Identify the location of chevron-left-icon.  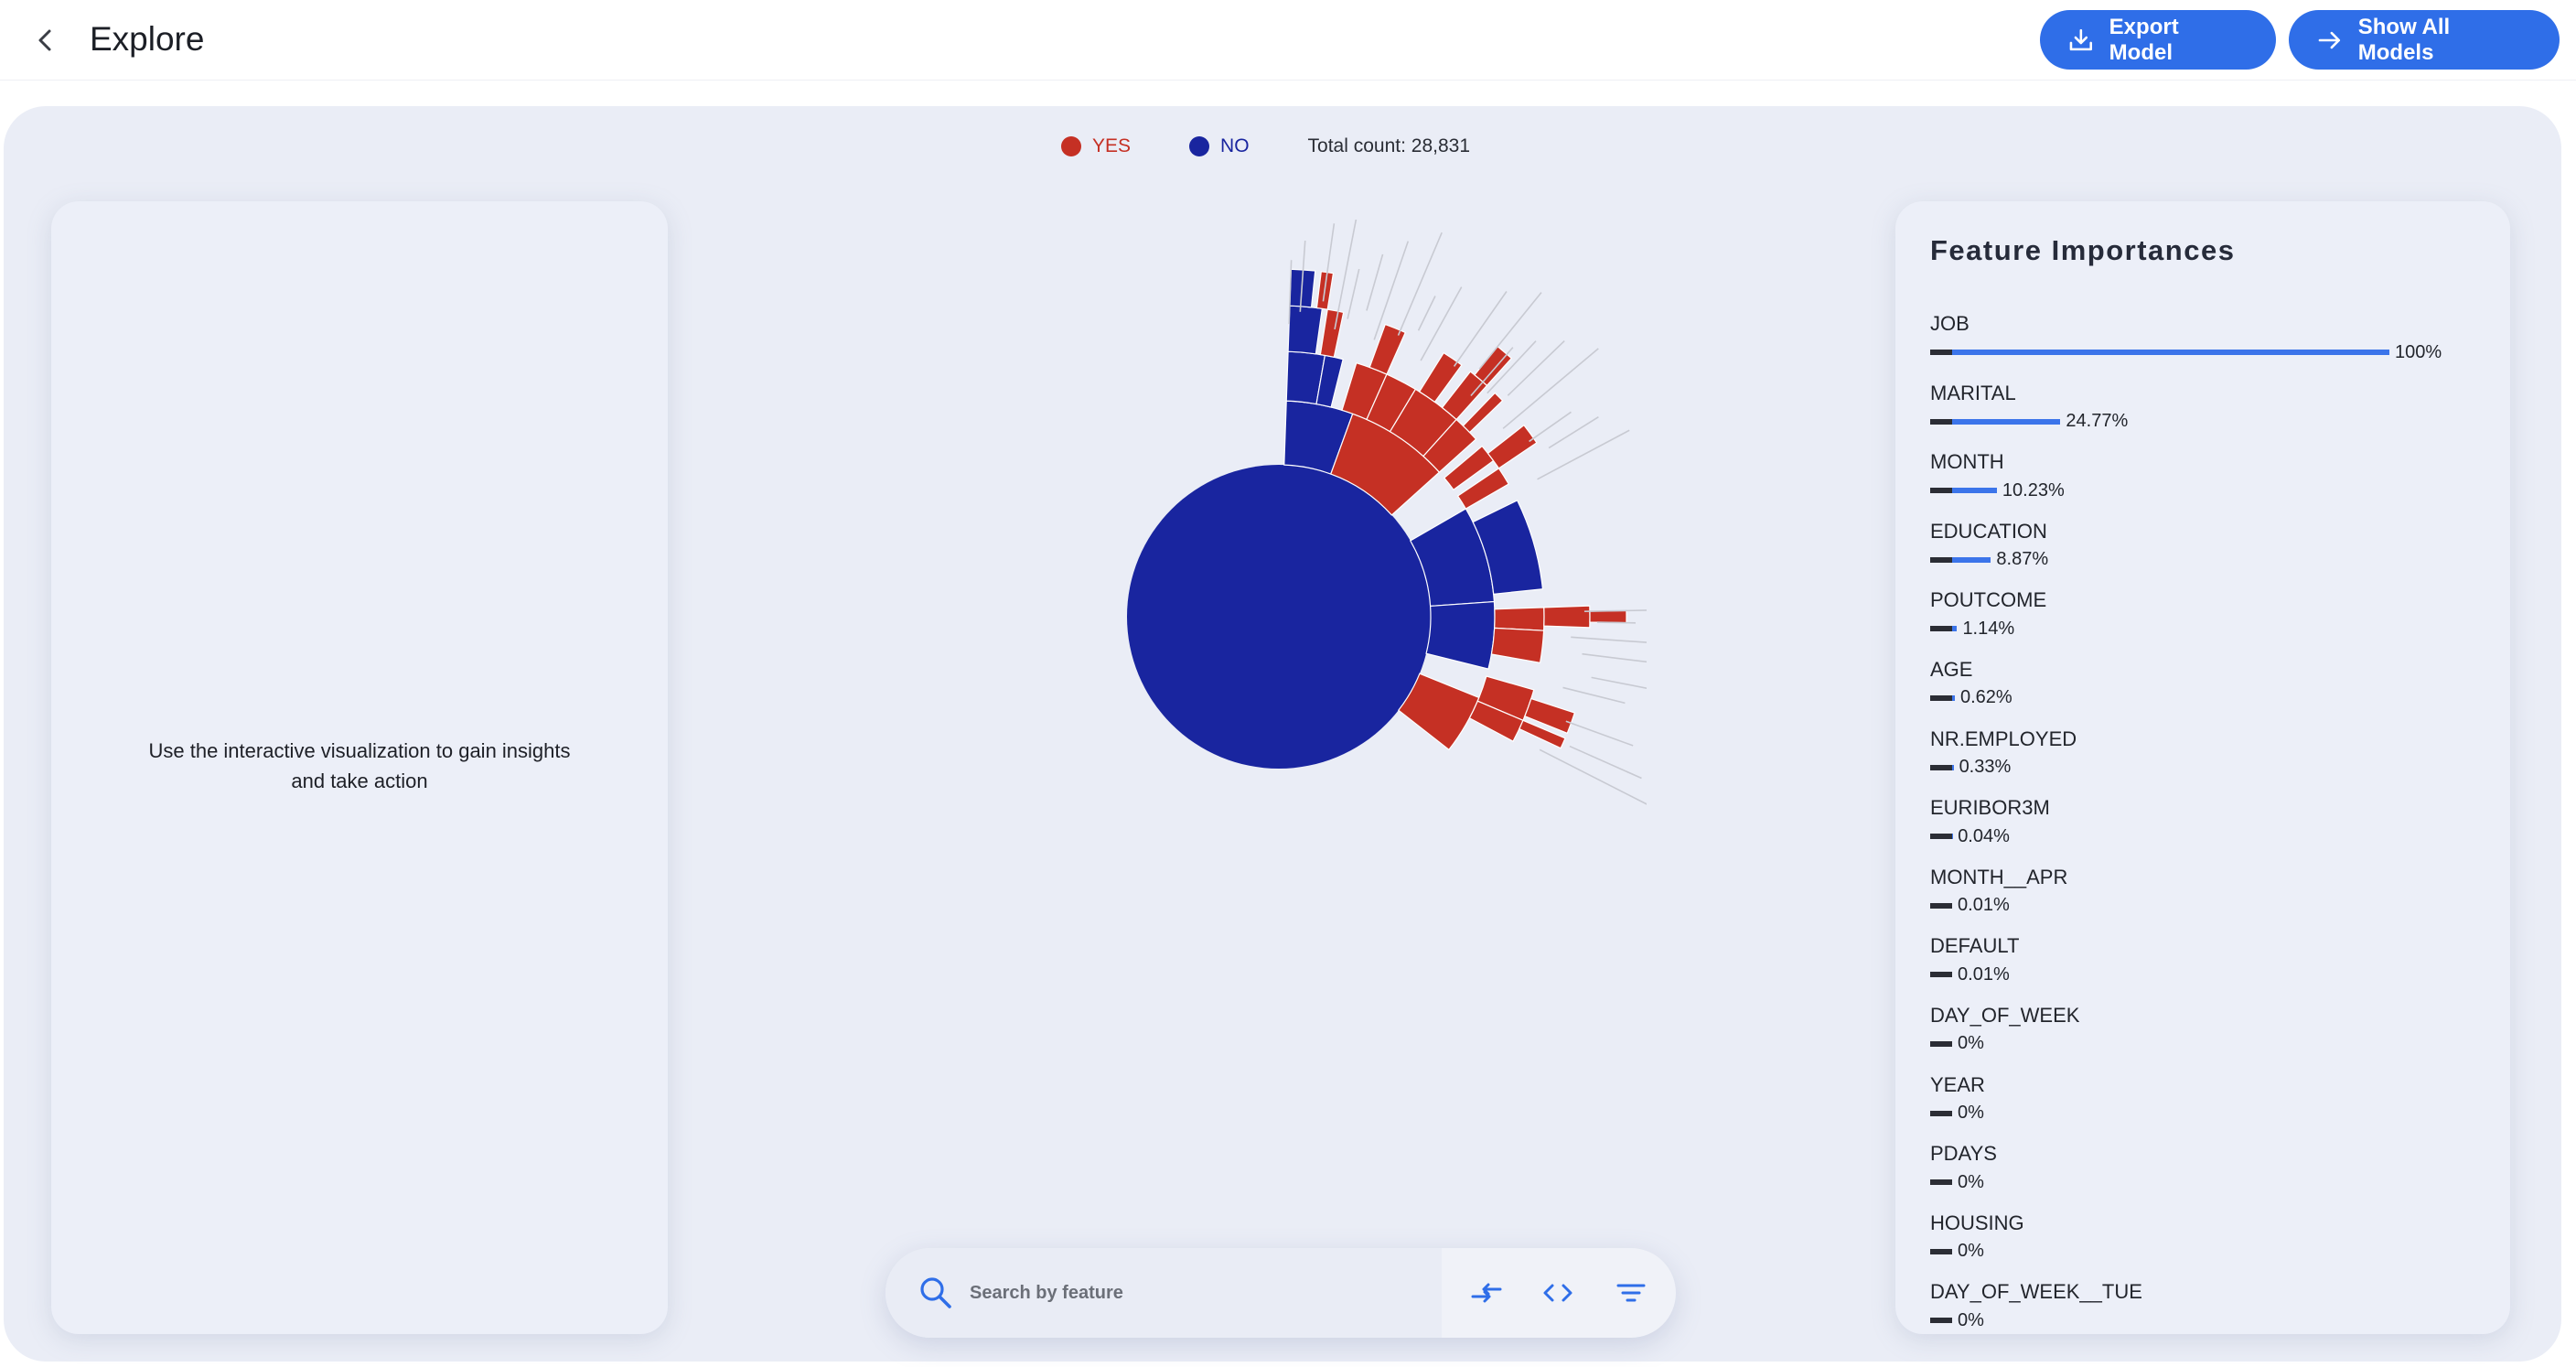
(45, 40).